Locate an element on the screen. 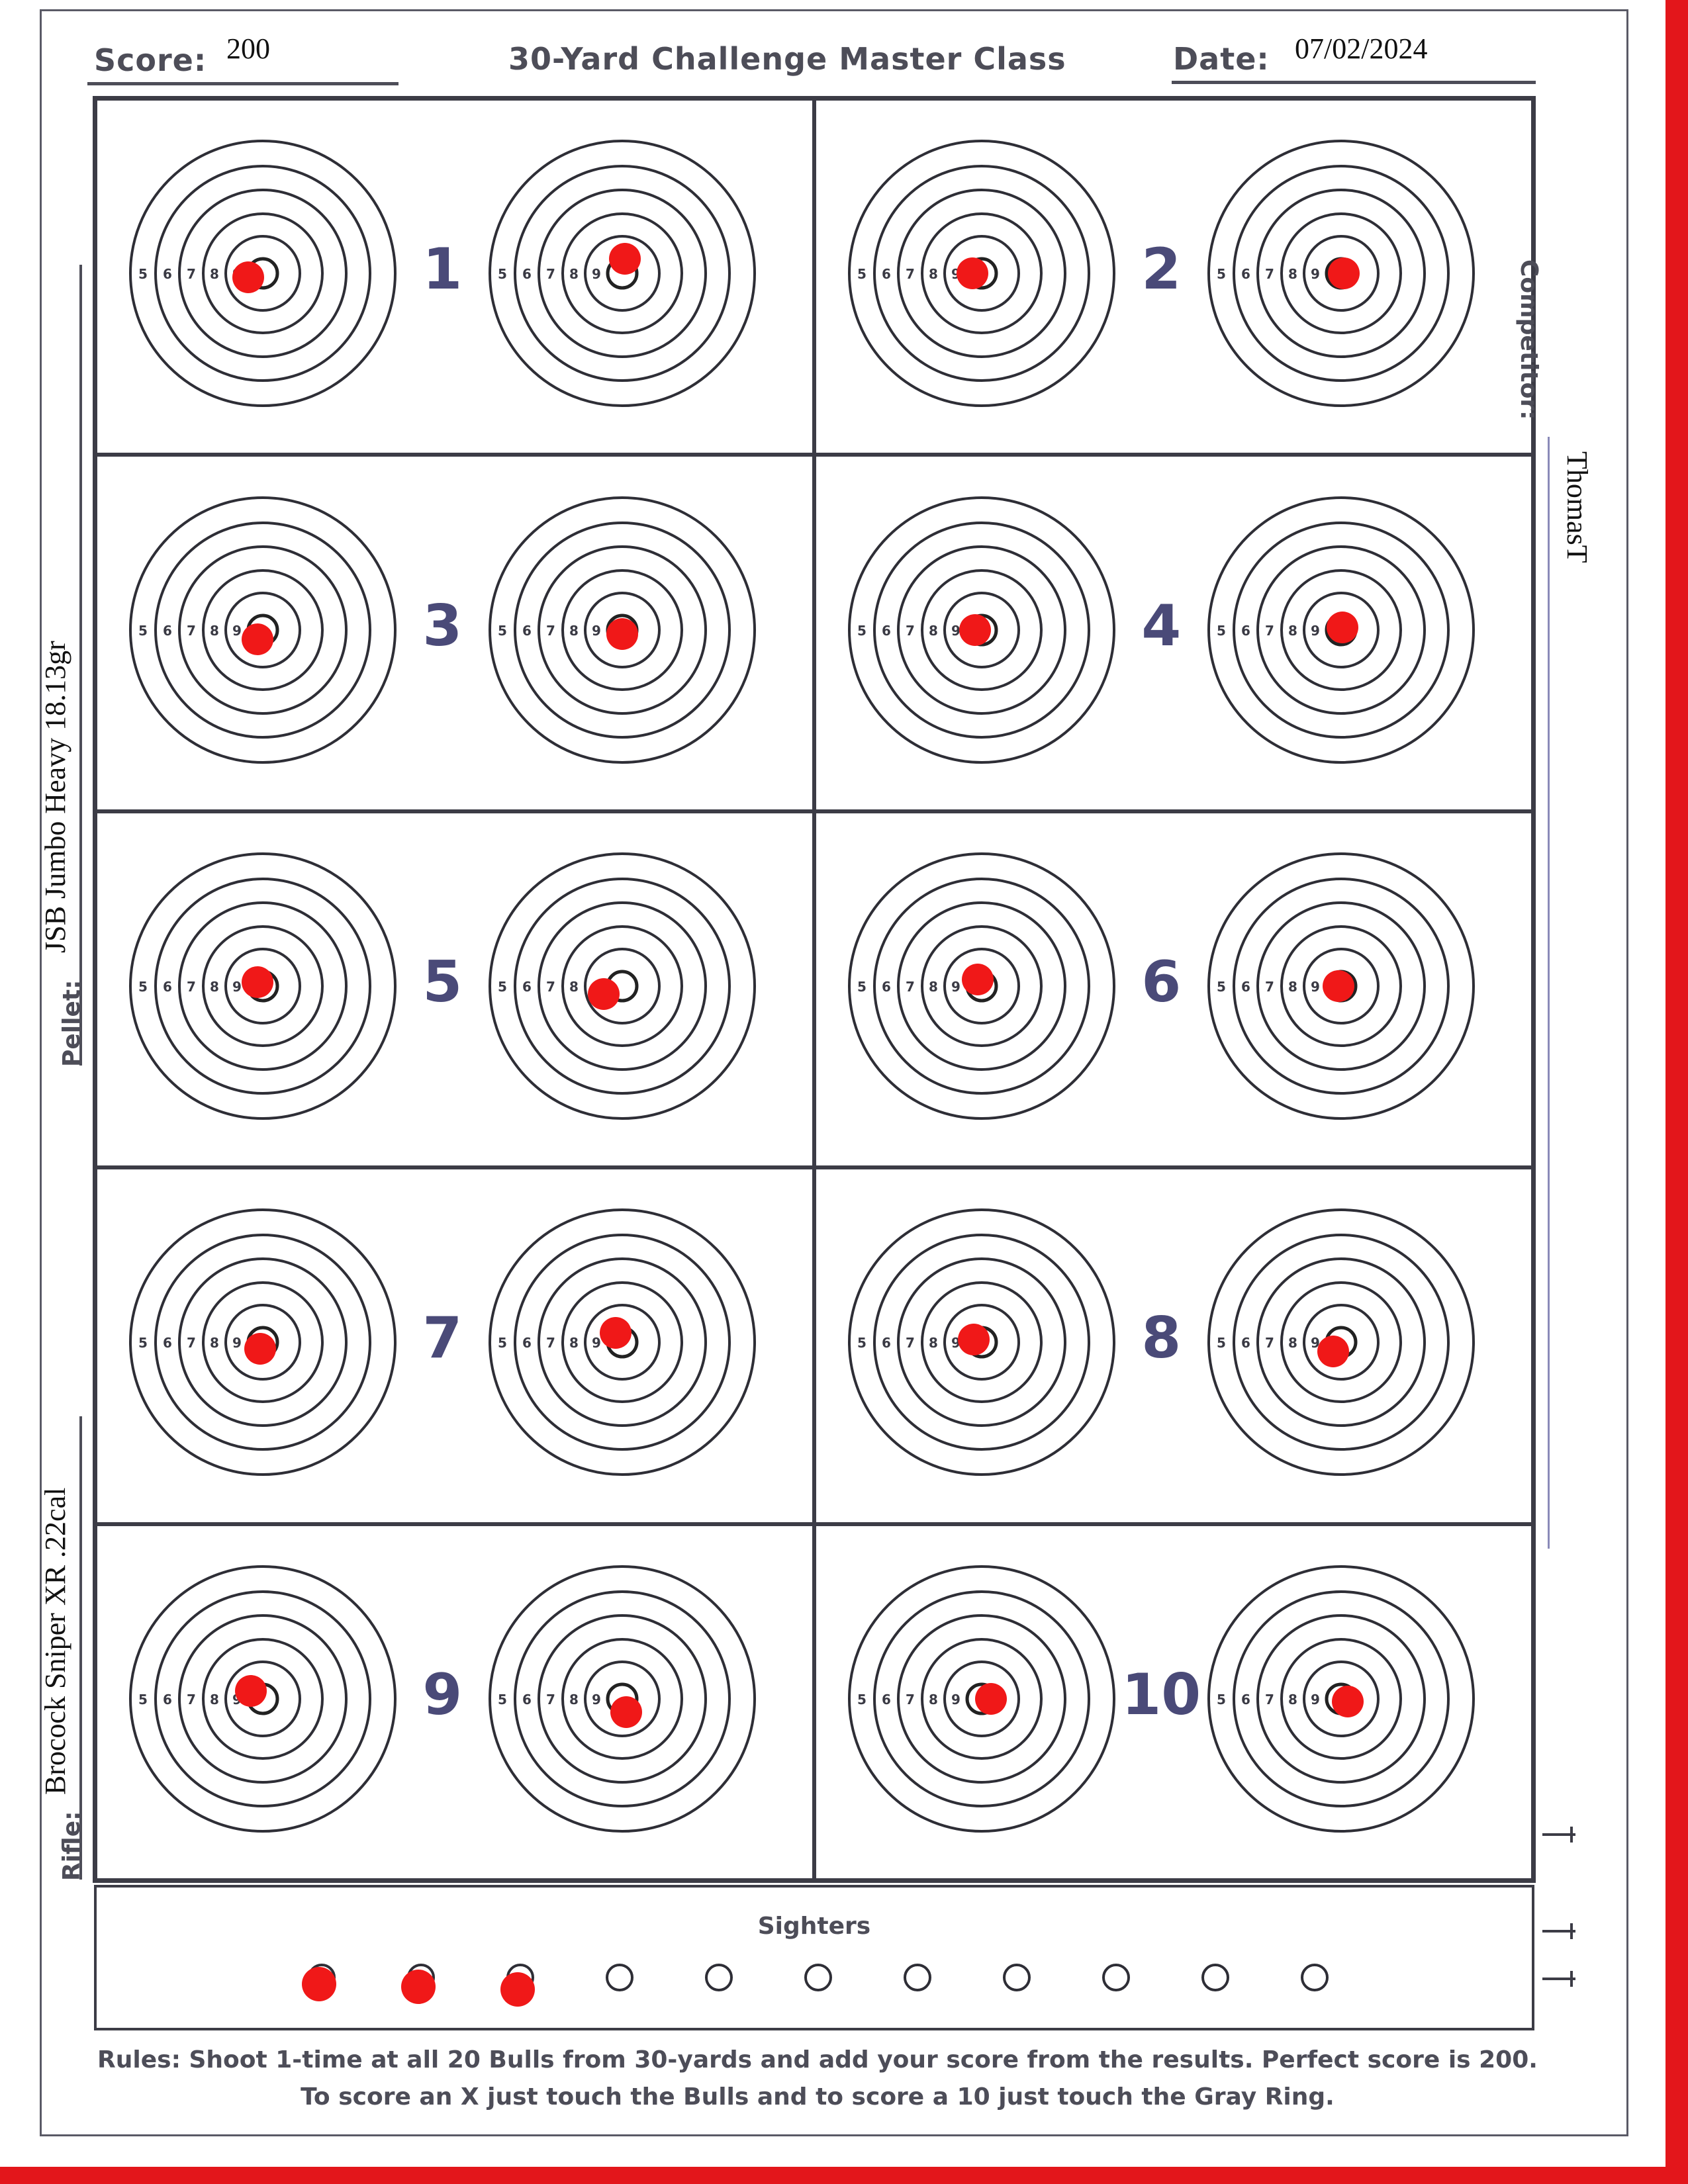  target-cell-5: 56789567895 is located at coordinates (454, 990).